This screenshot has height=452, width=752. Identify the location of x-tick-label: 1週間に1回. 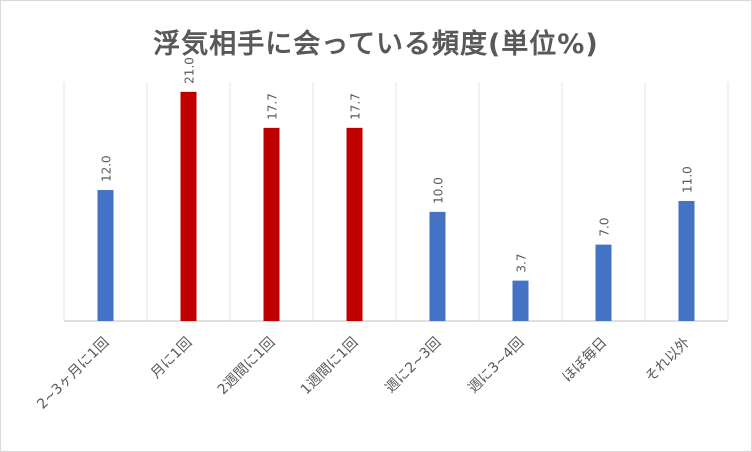
(330, 367).